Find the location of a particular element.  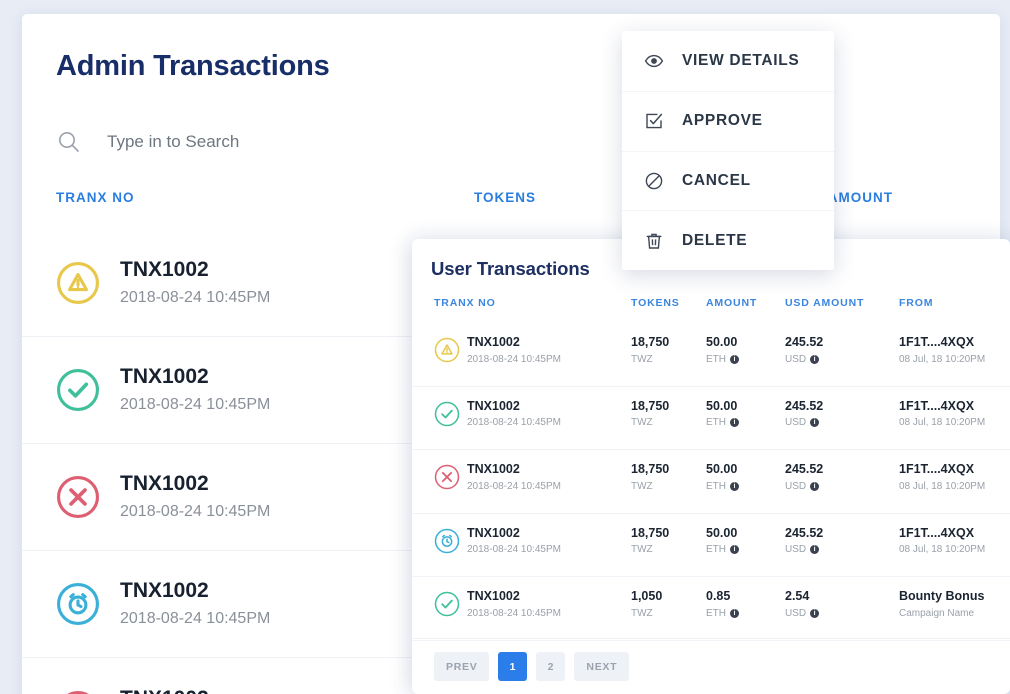

search-bar is located at coordinates (336, 142).